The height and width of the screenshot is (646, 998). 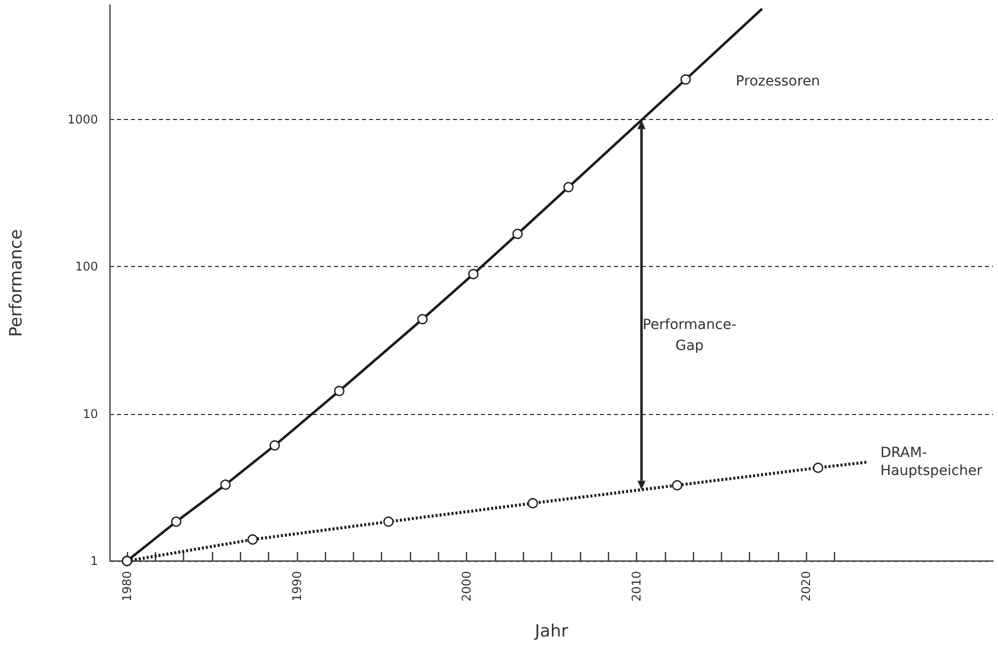 What do you see at coordinates (467, 586) in the screenshot?
I see `x-tick-label: 2000` at bounding box center [467, 586].